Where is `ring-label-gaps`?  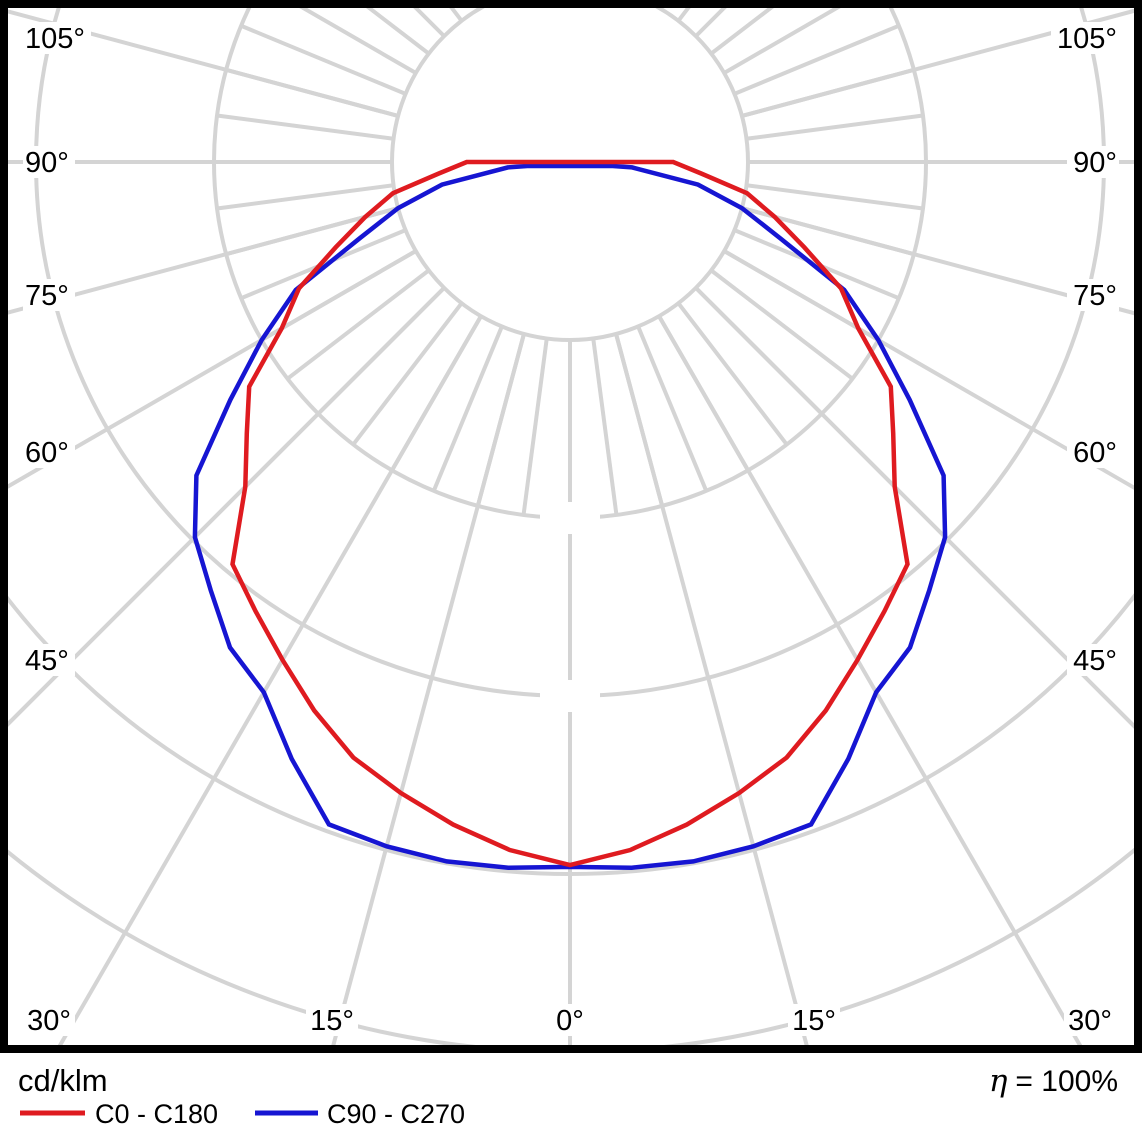 ring-label-gaps is located at coordinates (570, 607).